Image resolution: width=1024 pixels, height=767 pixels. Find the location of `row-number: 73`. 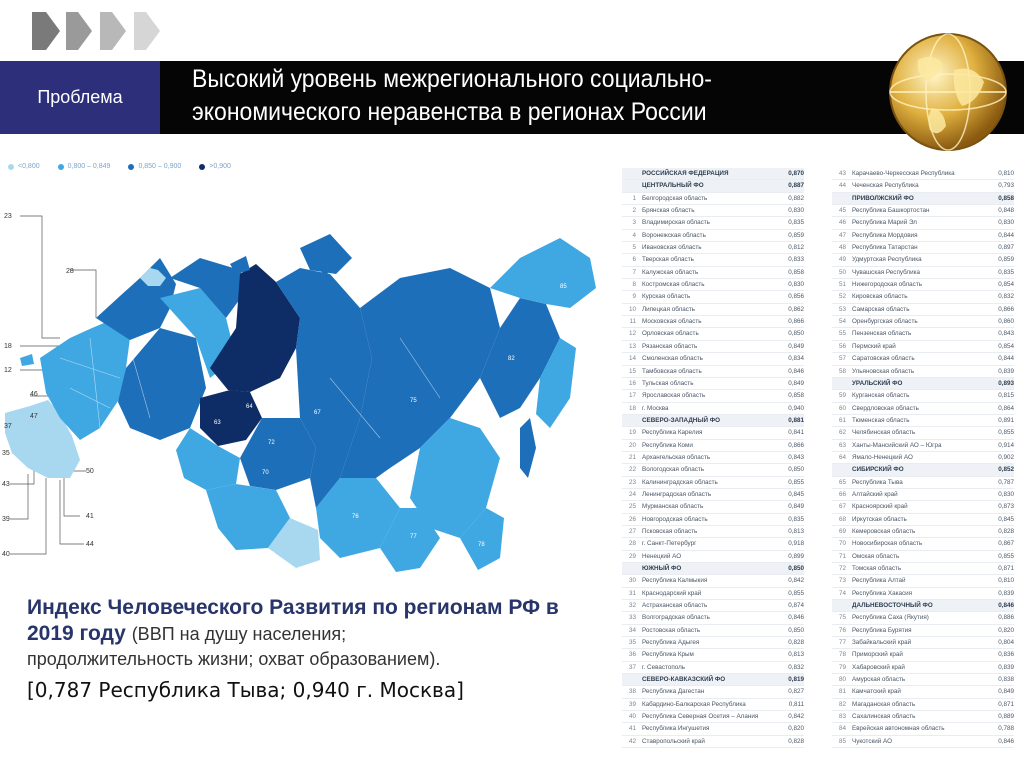

row-number: 73 is located at coordinates (842, 581).